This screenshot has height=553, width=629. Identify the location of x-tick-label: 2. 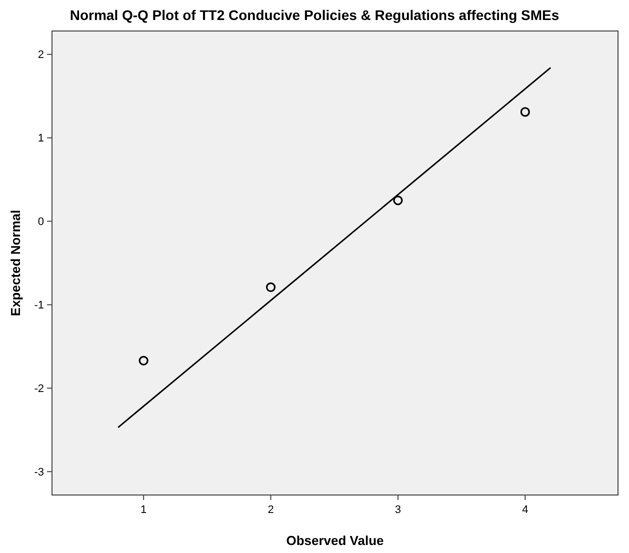
(271, 510).